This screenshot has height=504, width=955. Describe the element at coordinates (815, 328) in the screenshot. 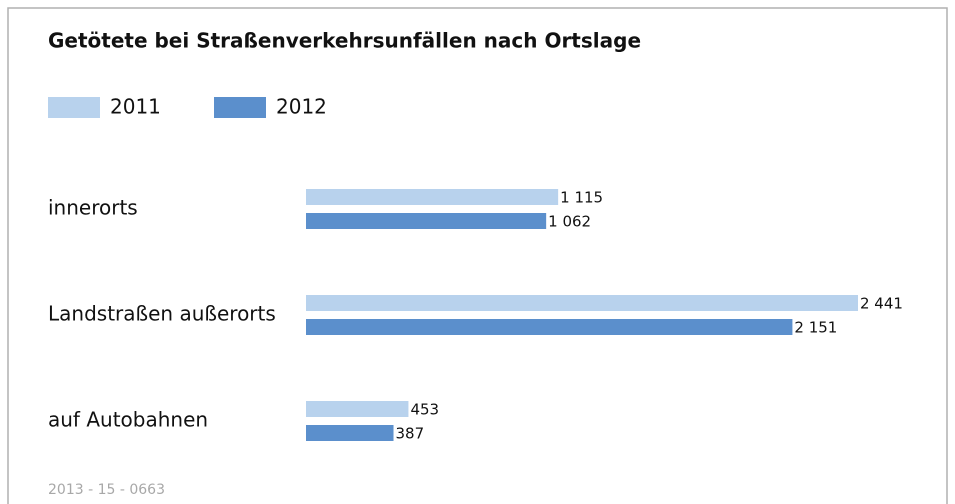

I see `value-label: 2 151` at that location.